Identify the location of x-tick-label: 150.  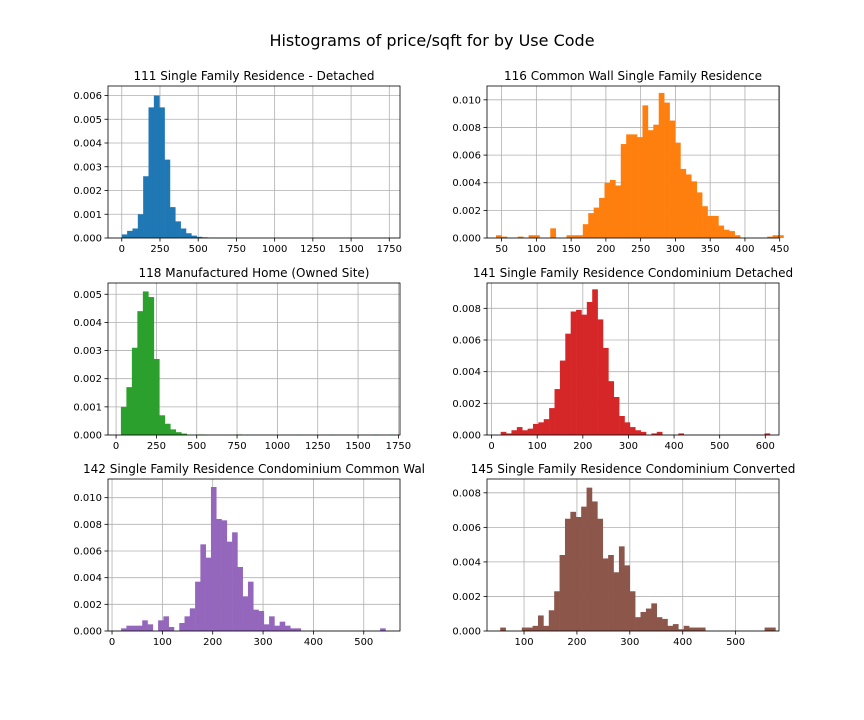
(571, 249).